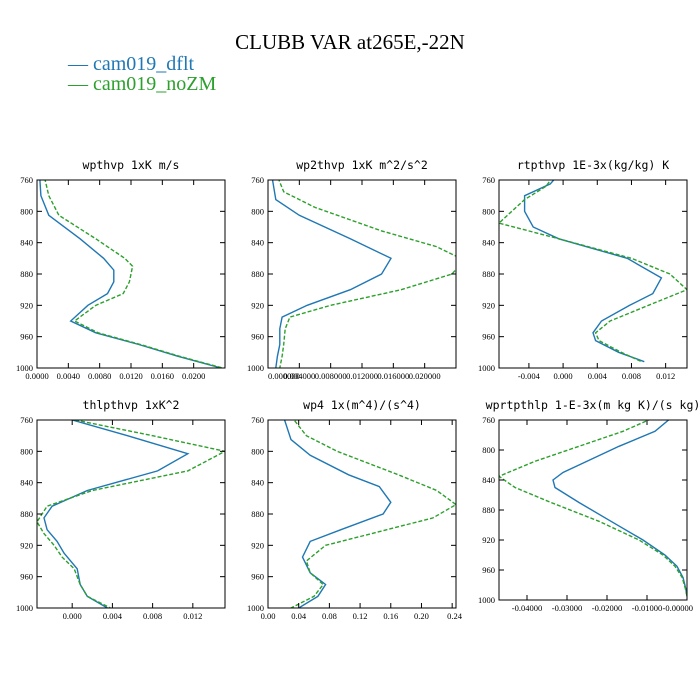  What do you see at coordinates (567, 608) in the screenshot?
I see `x-tick-label: -0.03000` at bounding box center [567, 608].